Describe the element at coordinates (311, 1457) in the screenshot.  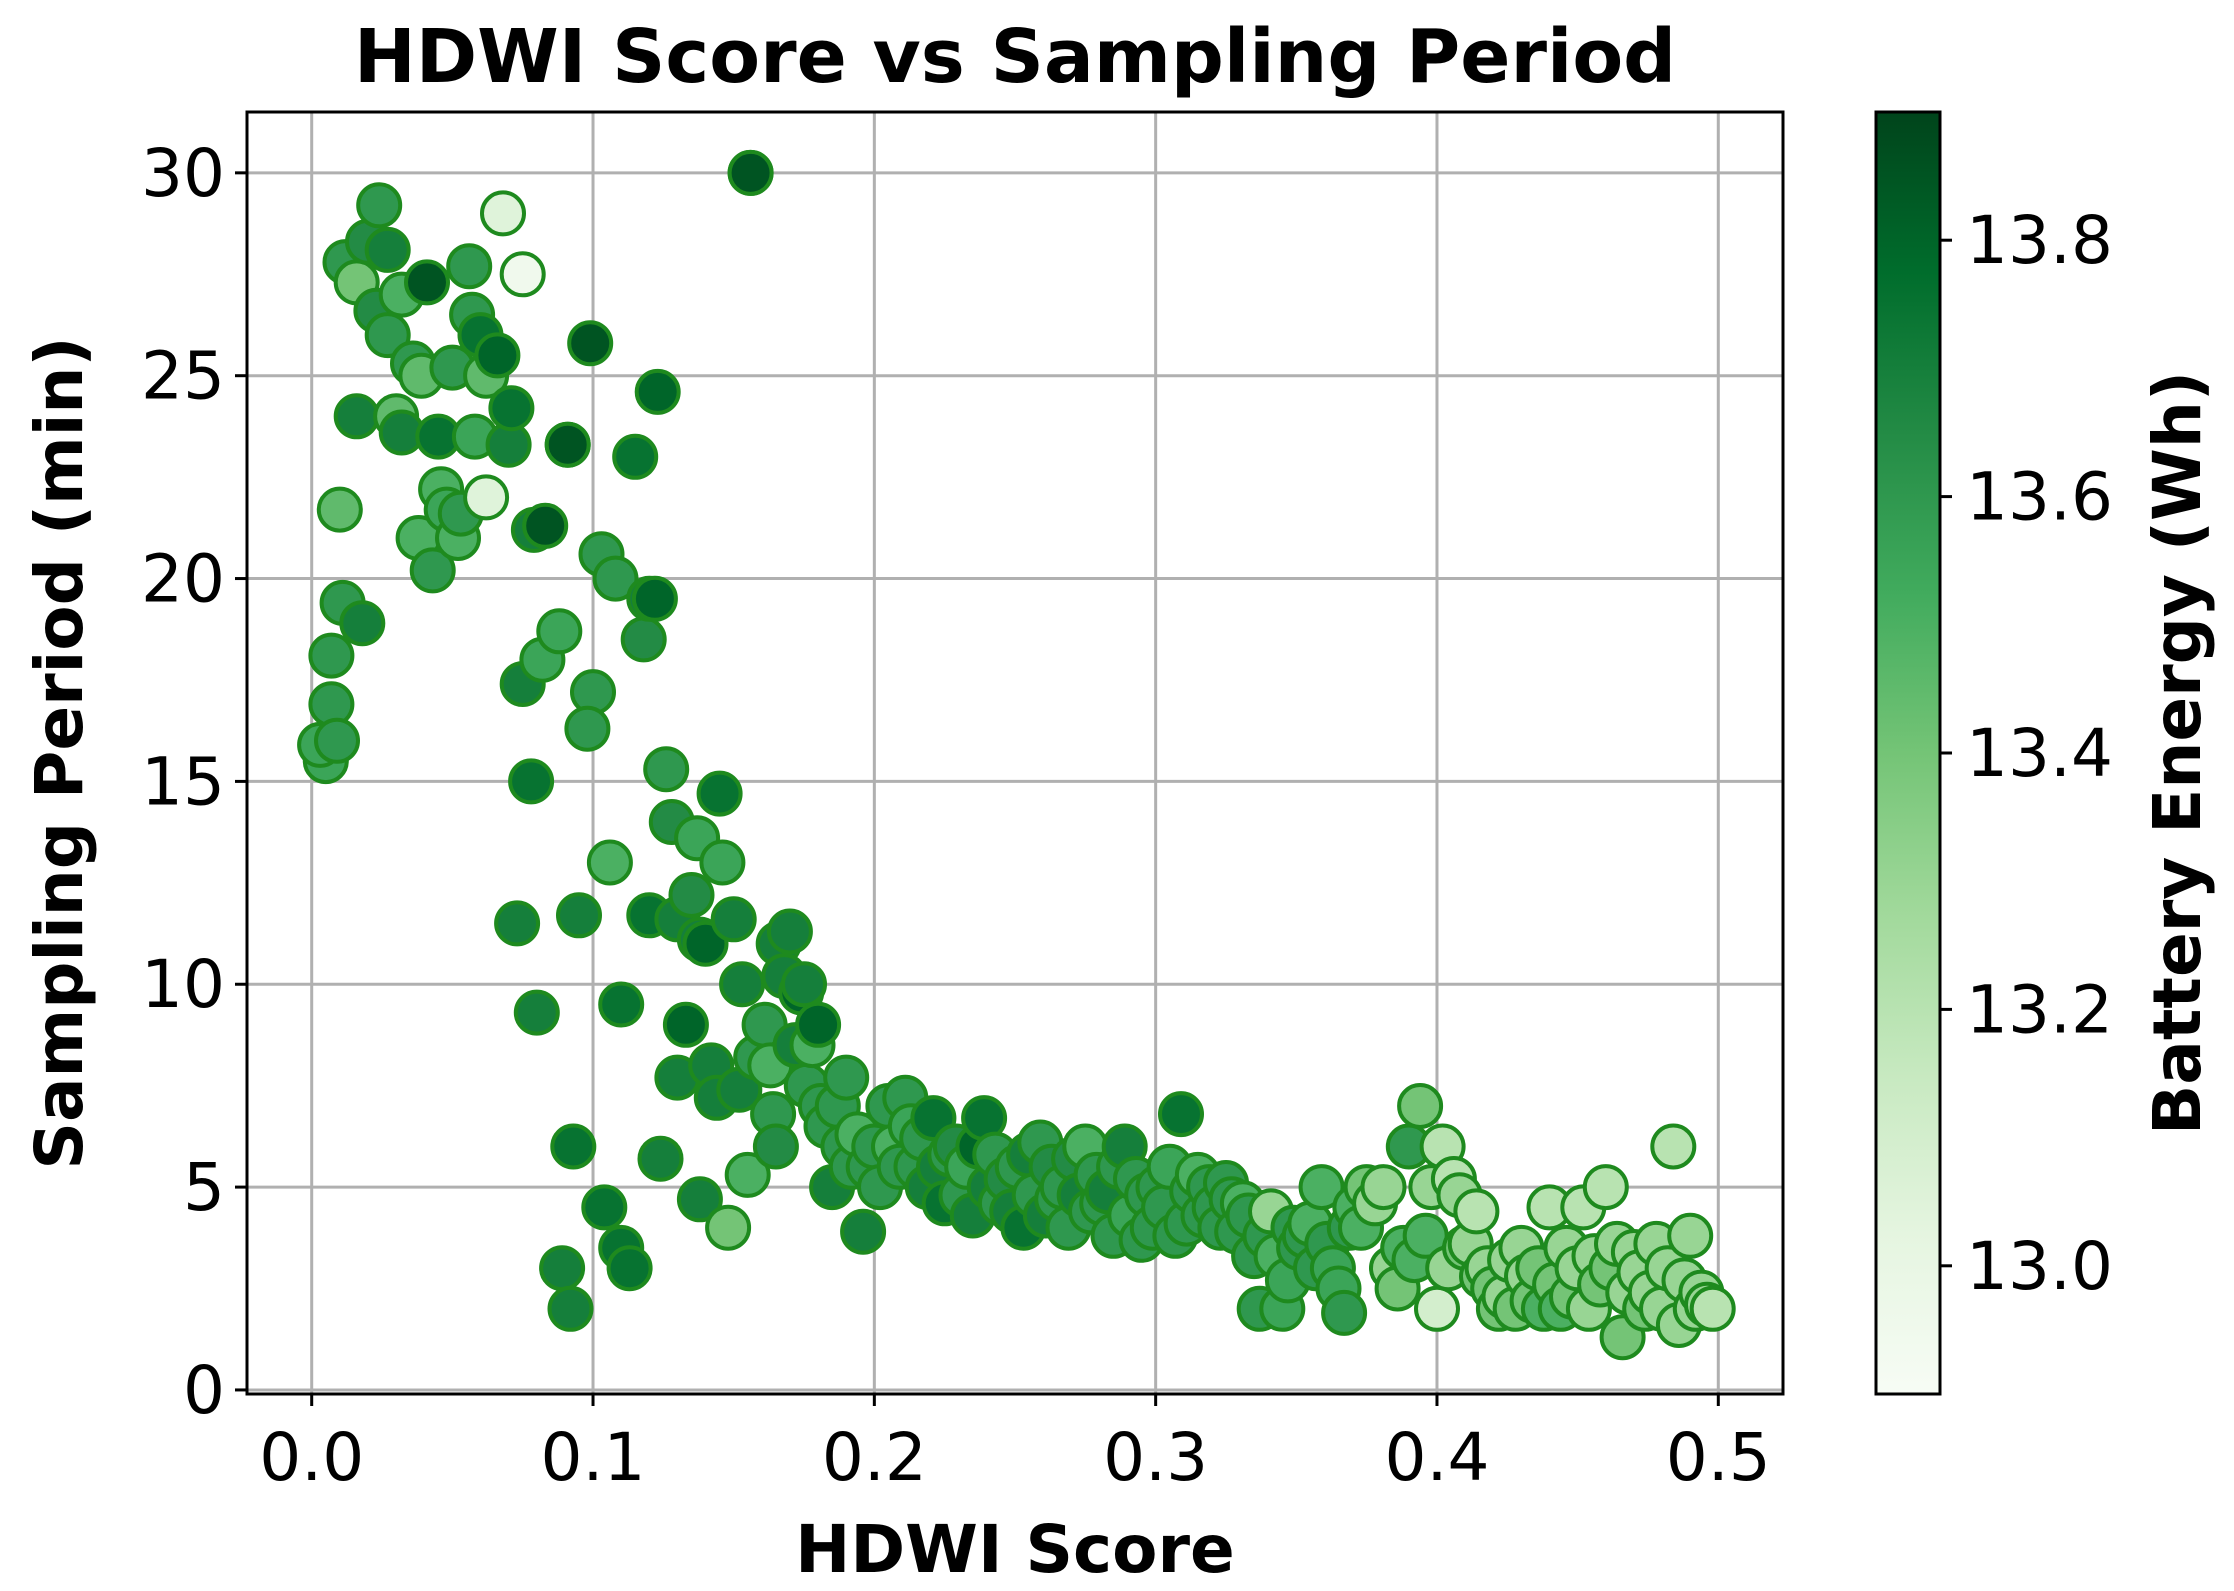
I see `x-tick-label: 0.0` at that location.